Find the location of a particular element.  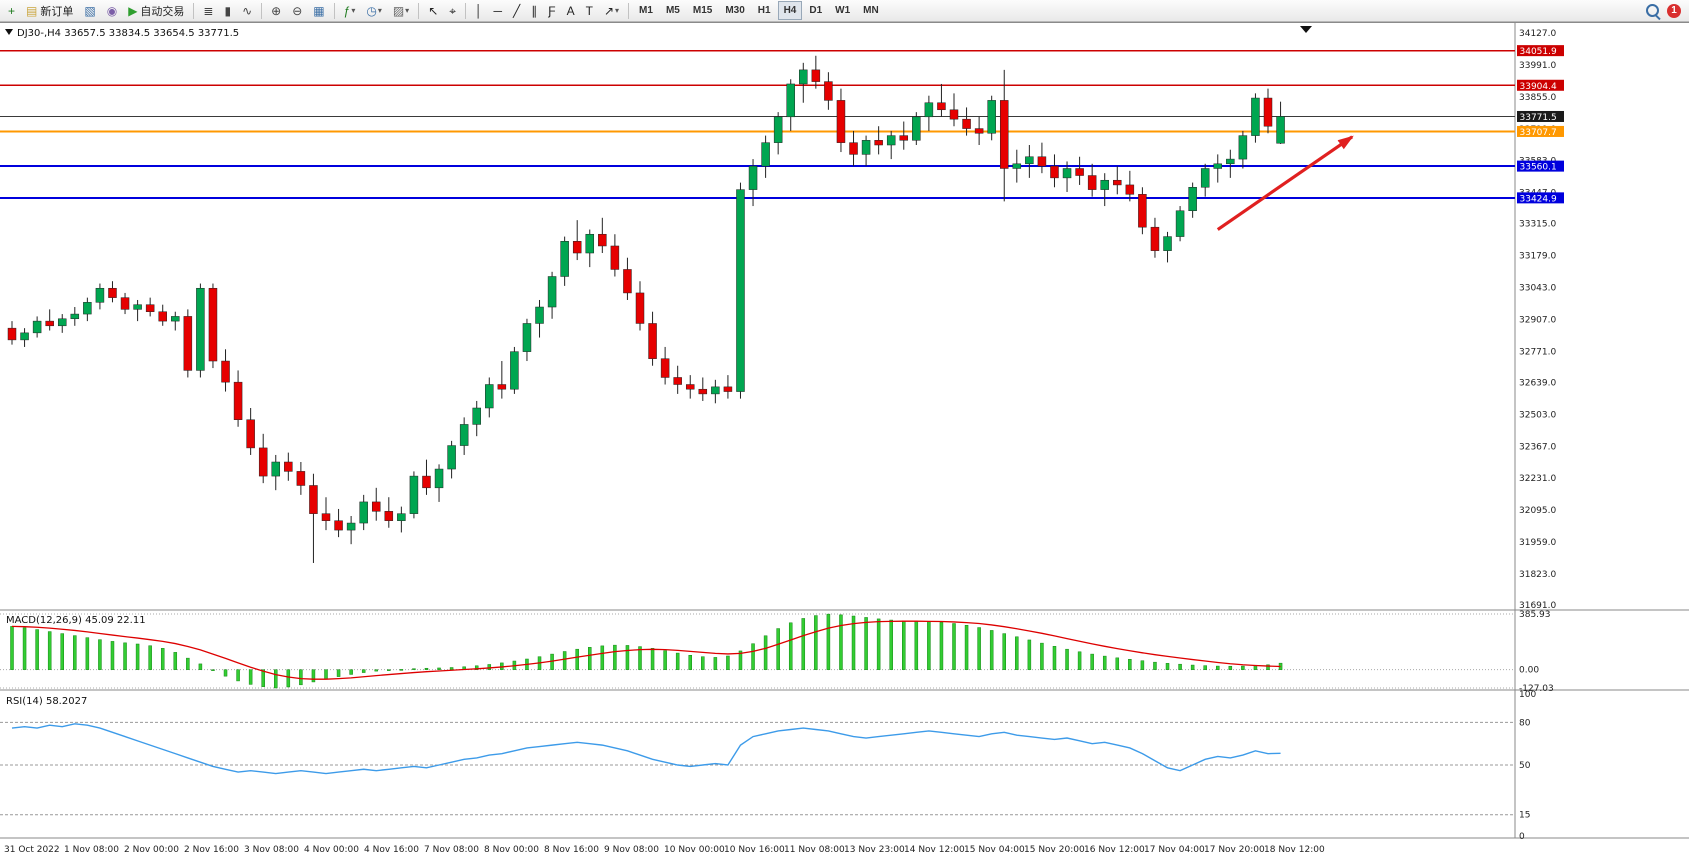

rsi-axis-label: 100 is located at coordinates (1527, 695).